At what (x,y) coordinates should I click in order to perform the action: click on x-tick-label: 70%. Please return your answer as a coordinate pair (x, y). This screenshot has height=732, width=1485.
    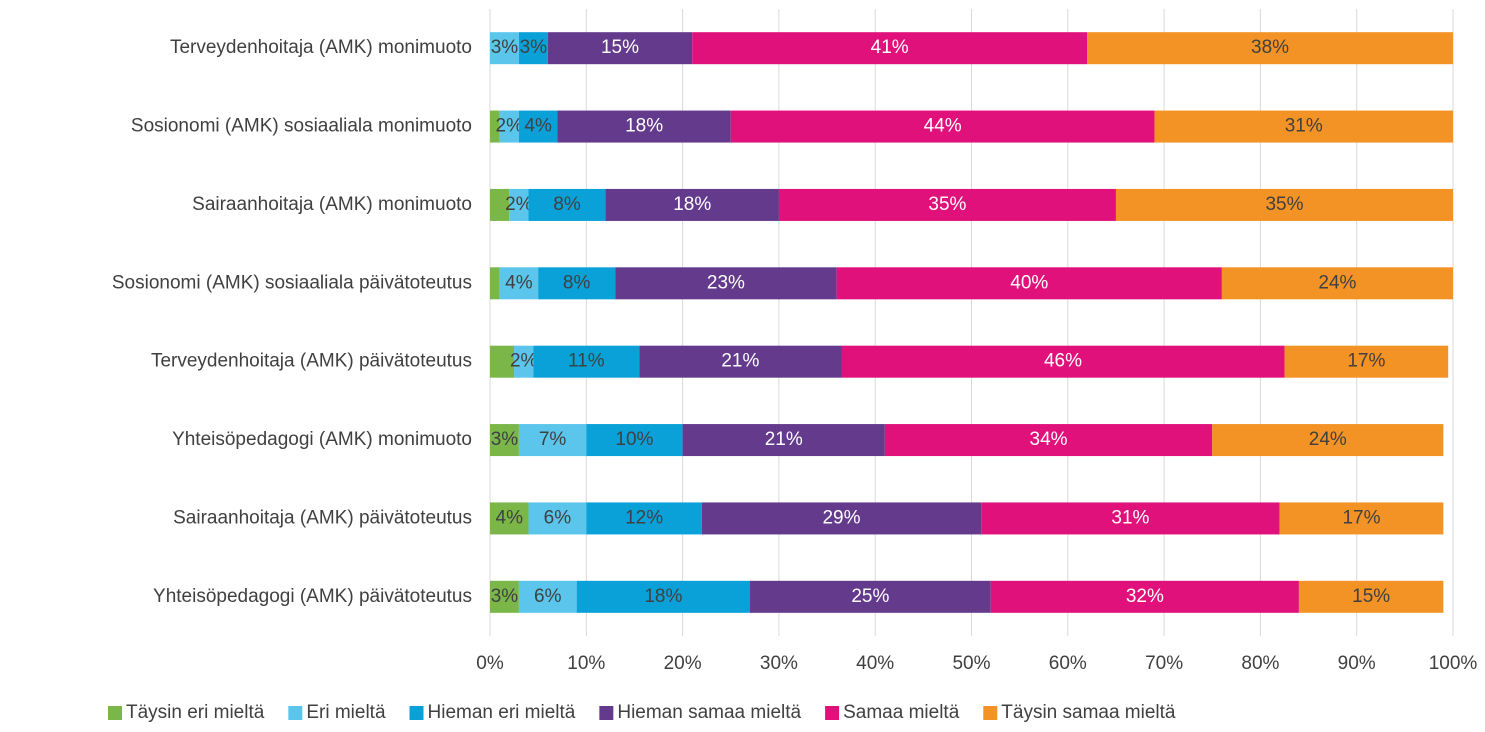
    Looking at the image, I should click on (1164, 663).